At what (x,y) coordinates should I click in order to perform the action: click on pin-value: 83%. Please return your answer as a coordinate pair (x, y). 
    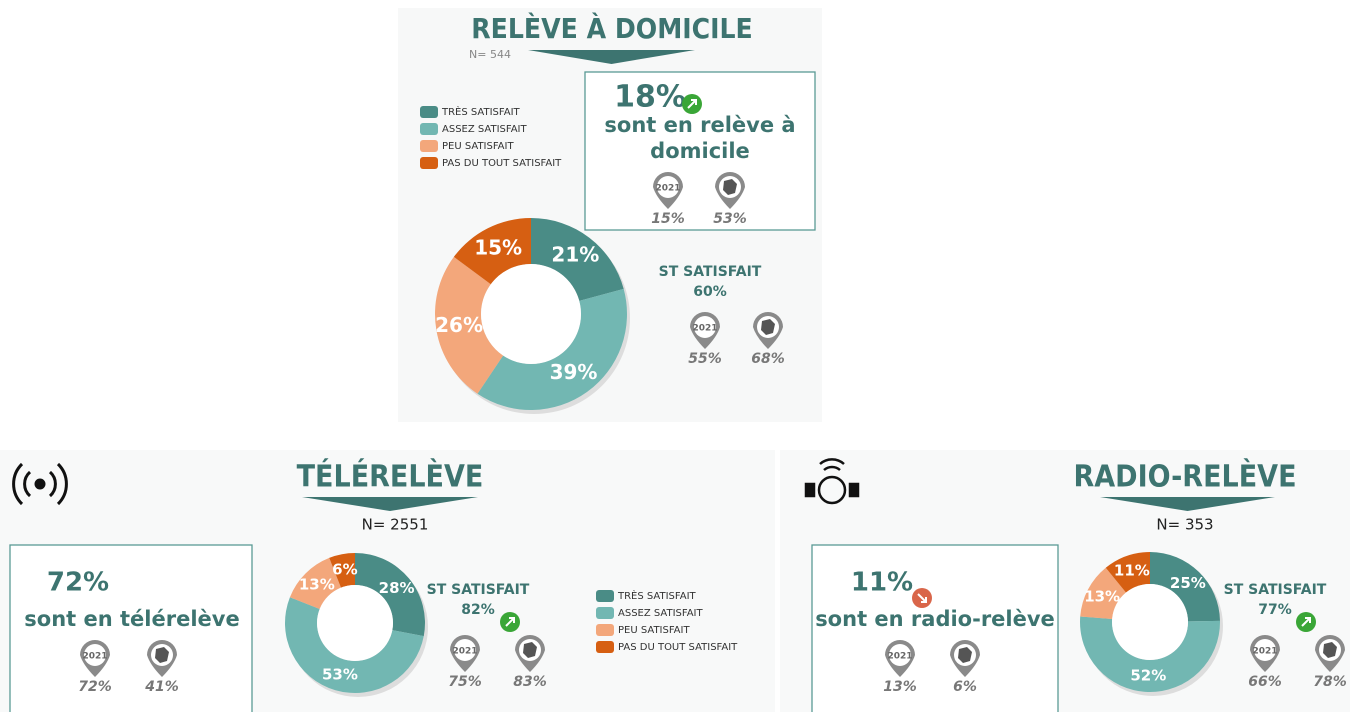
    Looking at the image, I should click on (530, 682).